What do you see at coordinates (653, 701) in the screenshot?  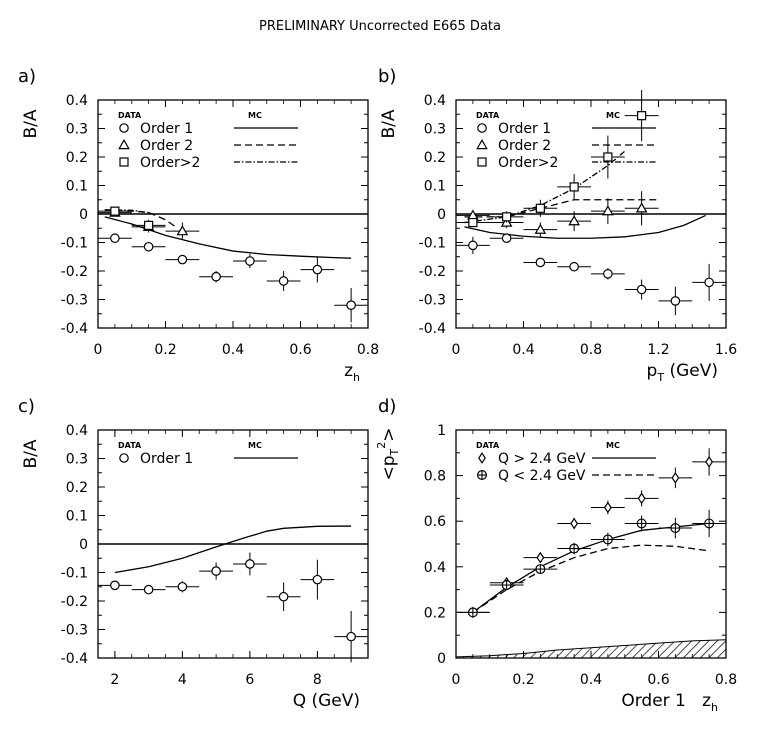 I see `x-axis-label-prefix: Order 1` at bounding box center [653, 701].